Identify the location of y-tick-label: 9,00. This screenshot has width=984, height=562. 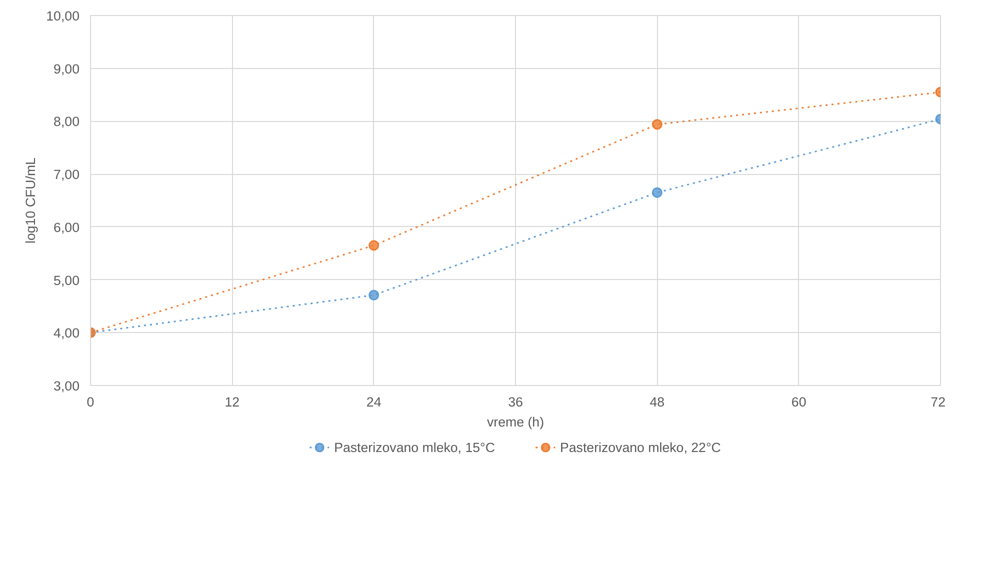
(67, 68).